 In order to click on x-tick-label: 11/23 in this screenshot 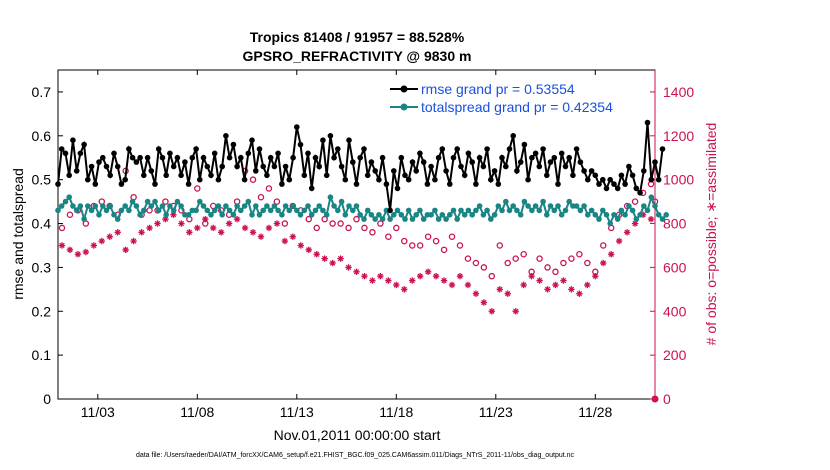, I will do `click(496, 412)`.